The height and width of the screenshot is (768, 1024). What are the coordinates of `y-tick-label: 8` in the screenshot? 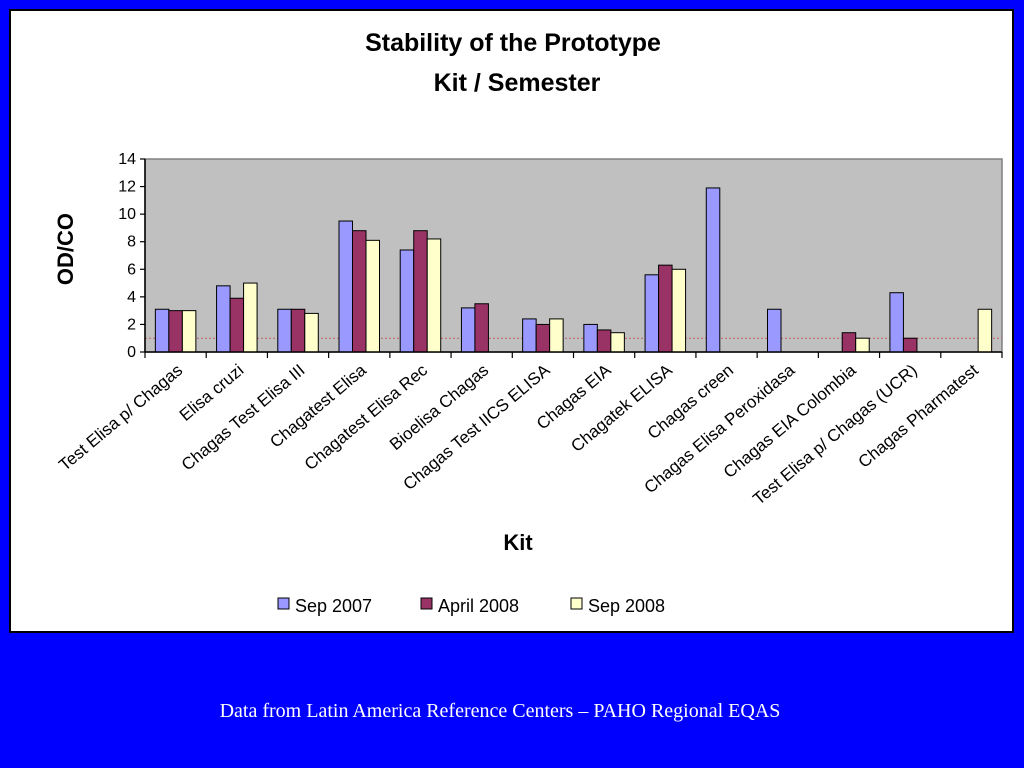 It's located at (131, 242).